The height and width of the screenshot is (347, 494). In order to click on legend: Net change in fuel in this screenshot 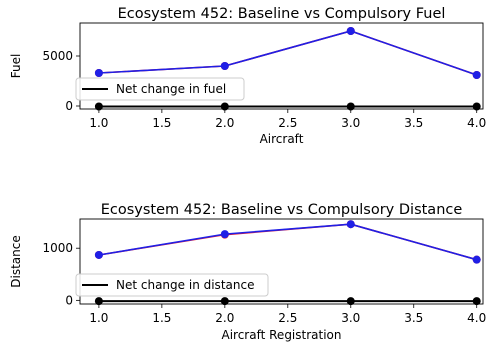, I will do `click(160, 89)`.